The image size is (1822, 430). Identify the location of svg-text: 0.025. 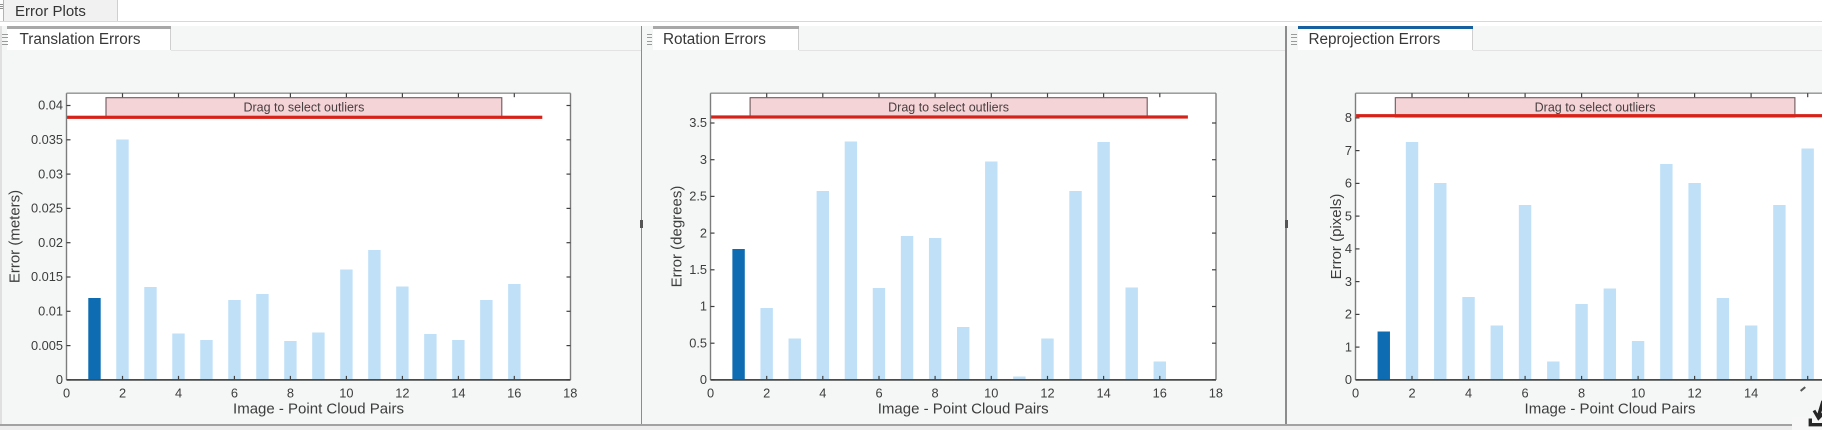
(47, 208).